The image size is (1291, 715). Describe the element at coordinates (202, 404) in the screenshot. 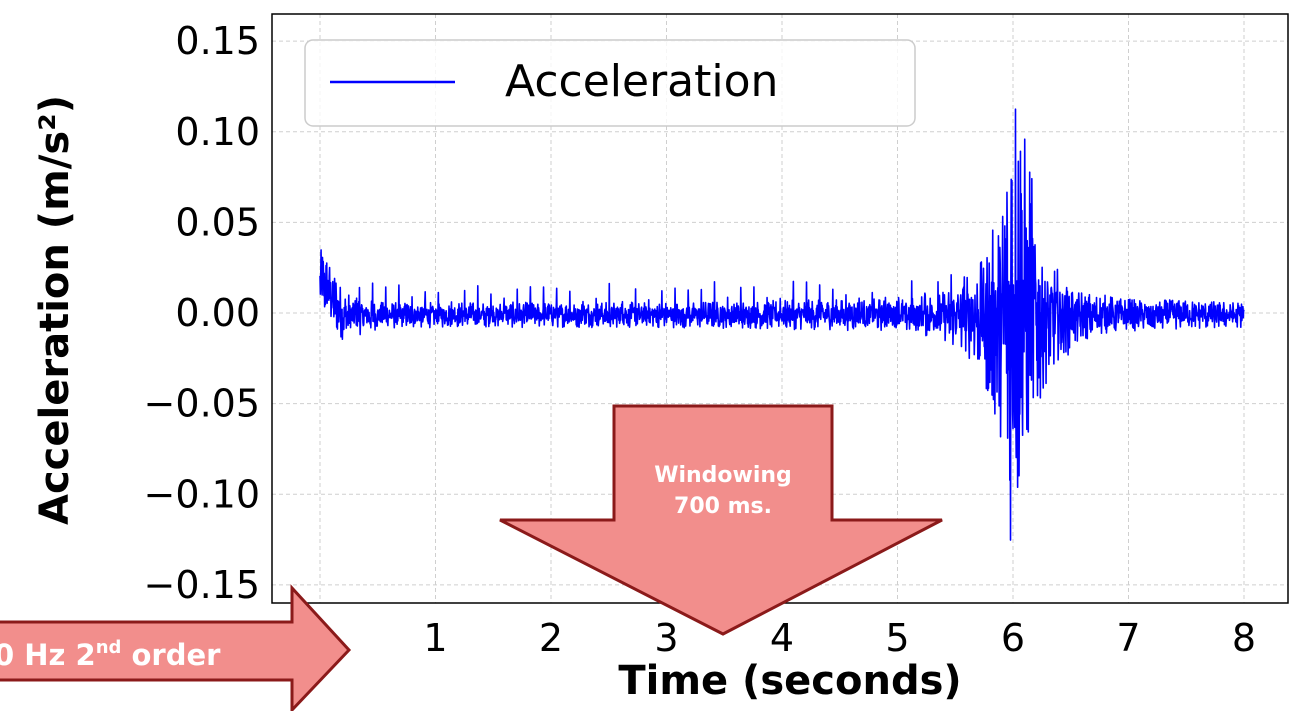

I see `y-tick-label: −0.05` at that location.